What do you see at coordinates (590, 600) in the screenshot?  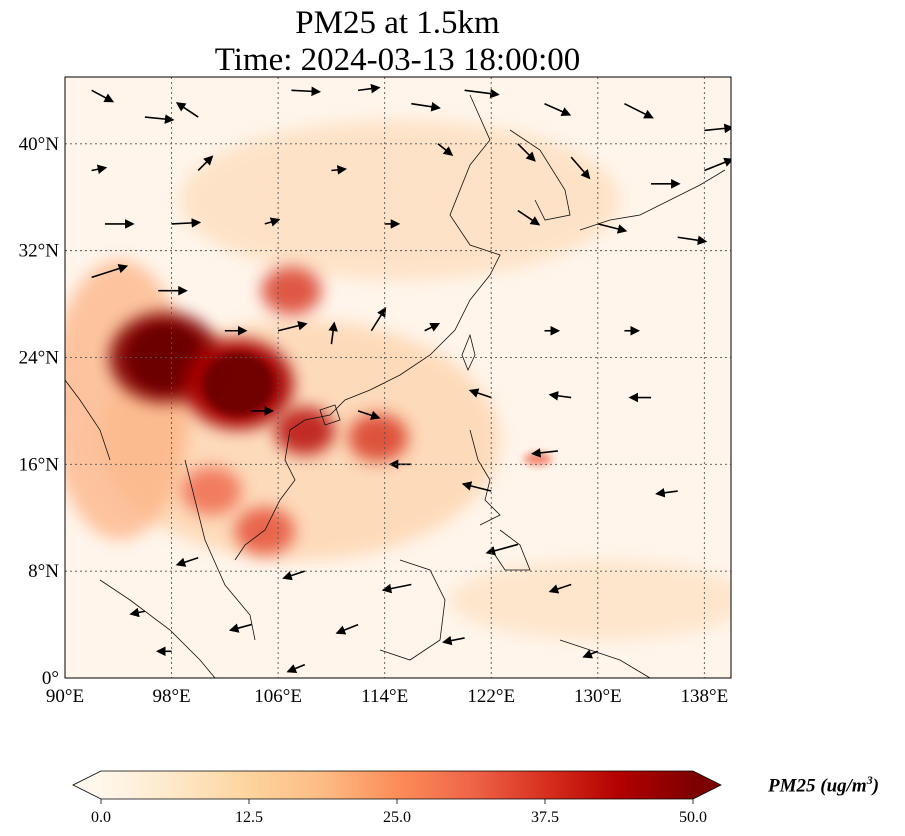 I see `haze-pacific` at bounding box center [590, 600].